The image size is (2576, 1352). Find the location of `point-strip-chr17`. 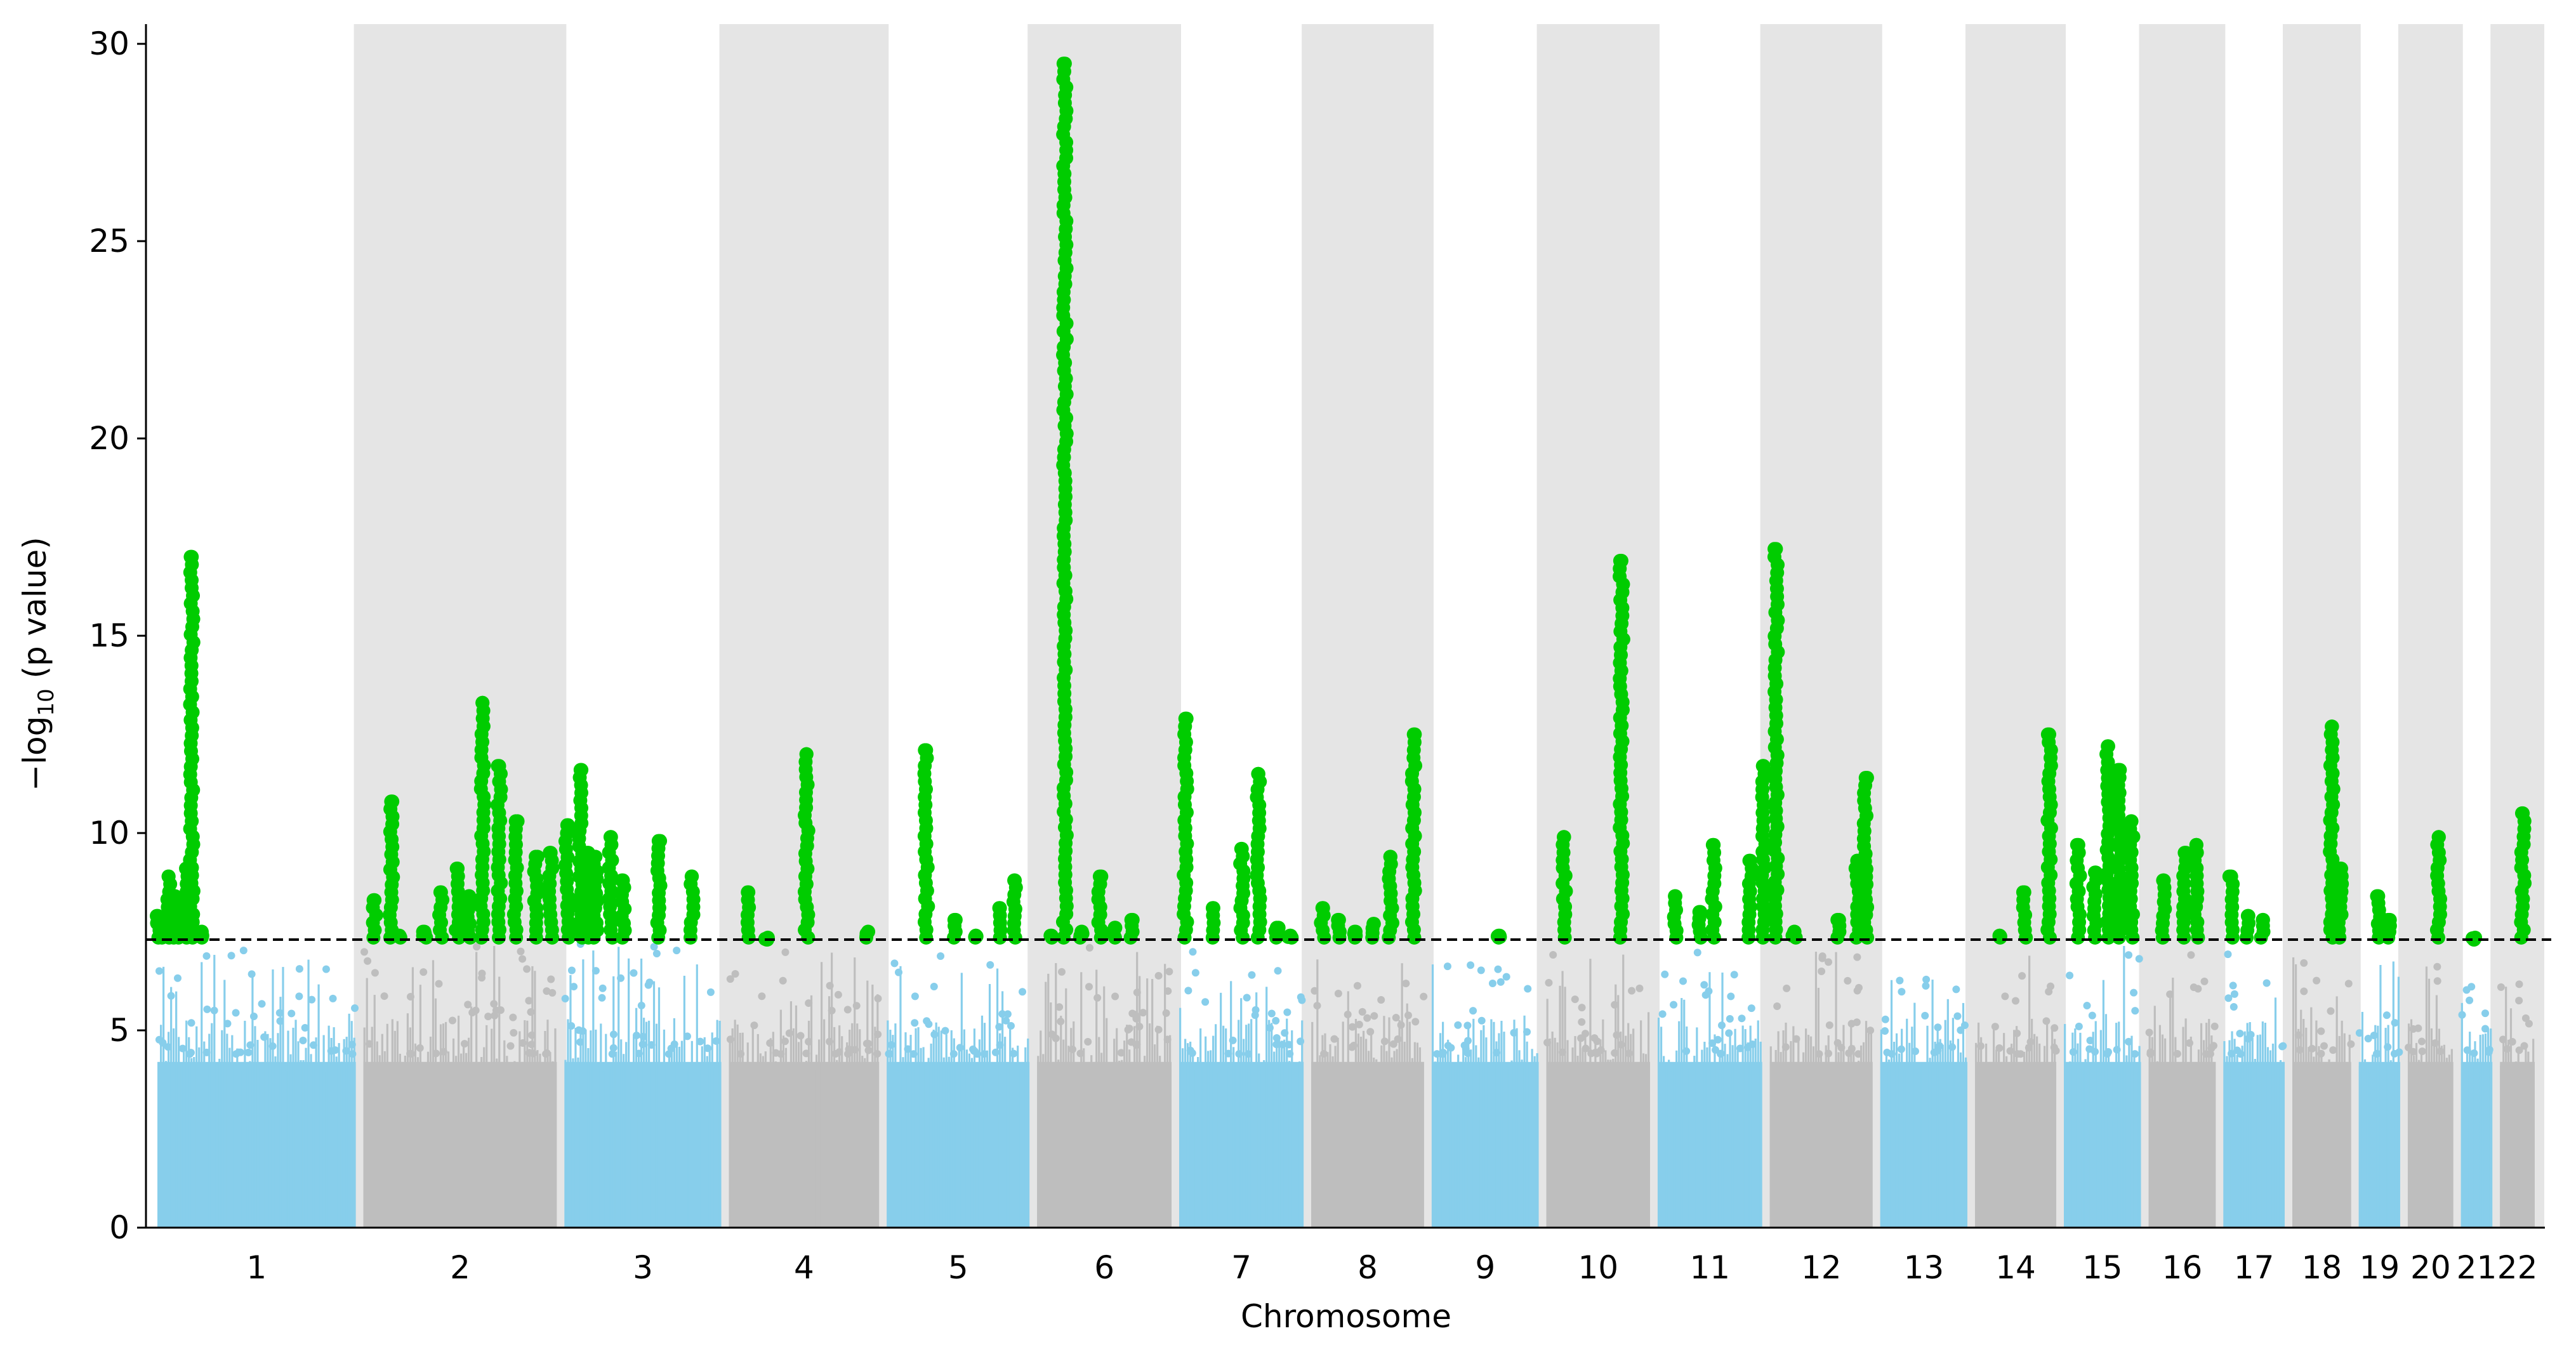

point-strip-chr17 is located at coordinates (2232, 1129).